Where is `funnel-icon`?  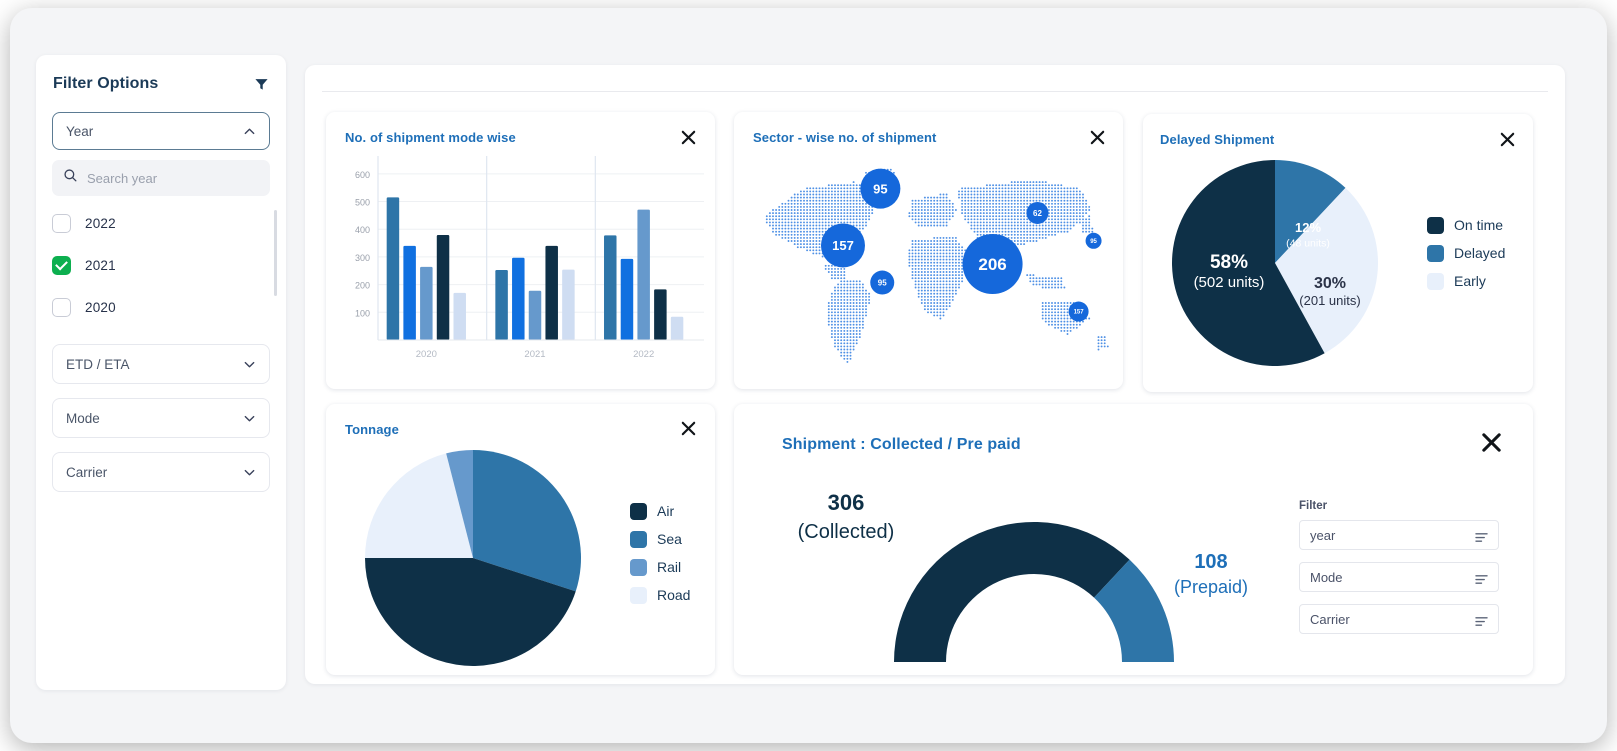 funnel-icon is located at coordinates (261, 84).